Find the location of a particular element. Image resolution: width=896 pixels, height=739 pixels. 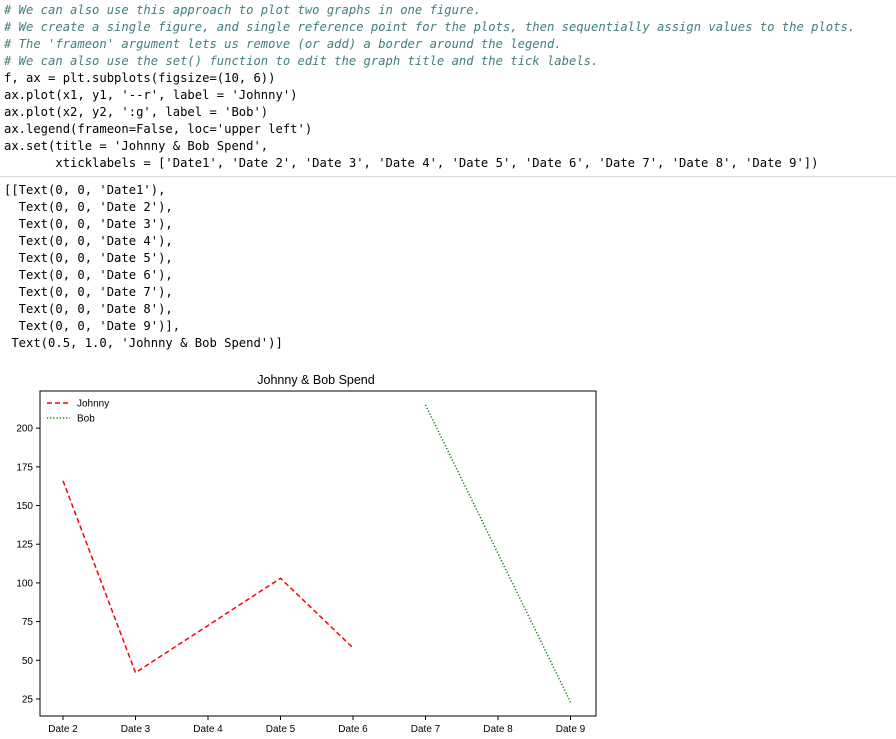

series-line-bob is located at coordinates (498, 553).